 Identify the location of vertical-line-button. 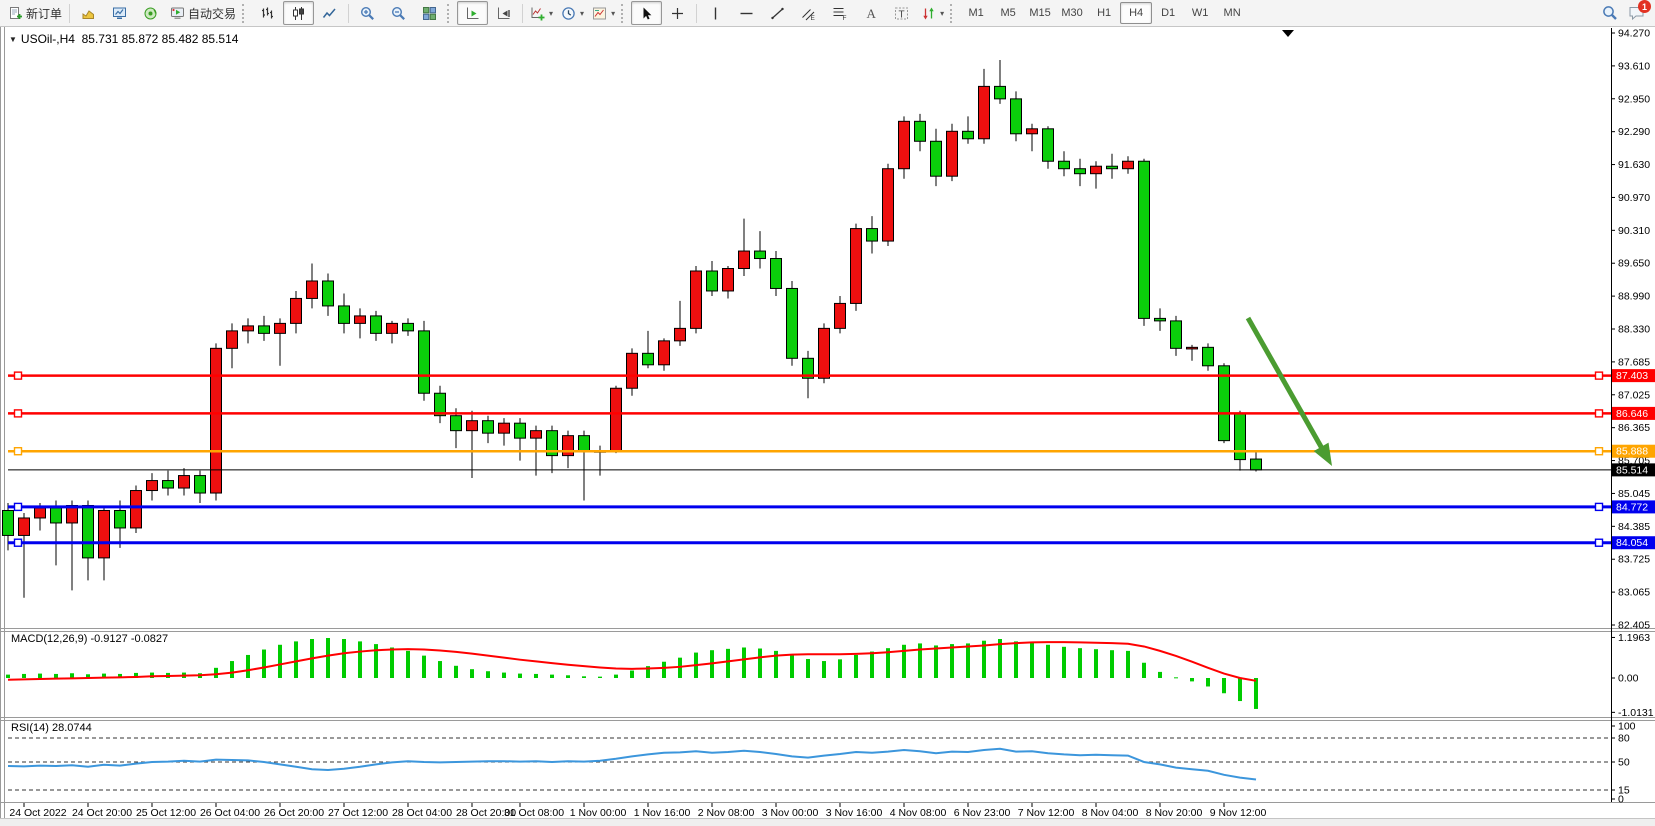
(715, 13).